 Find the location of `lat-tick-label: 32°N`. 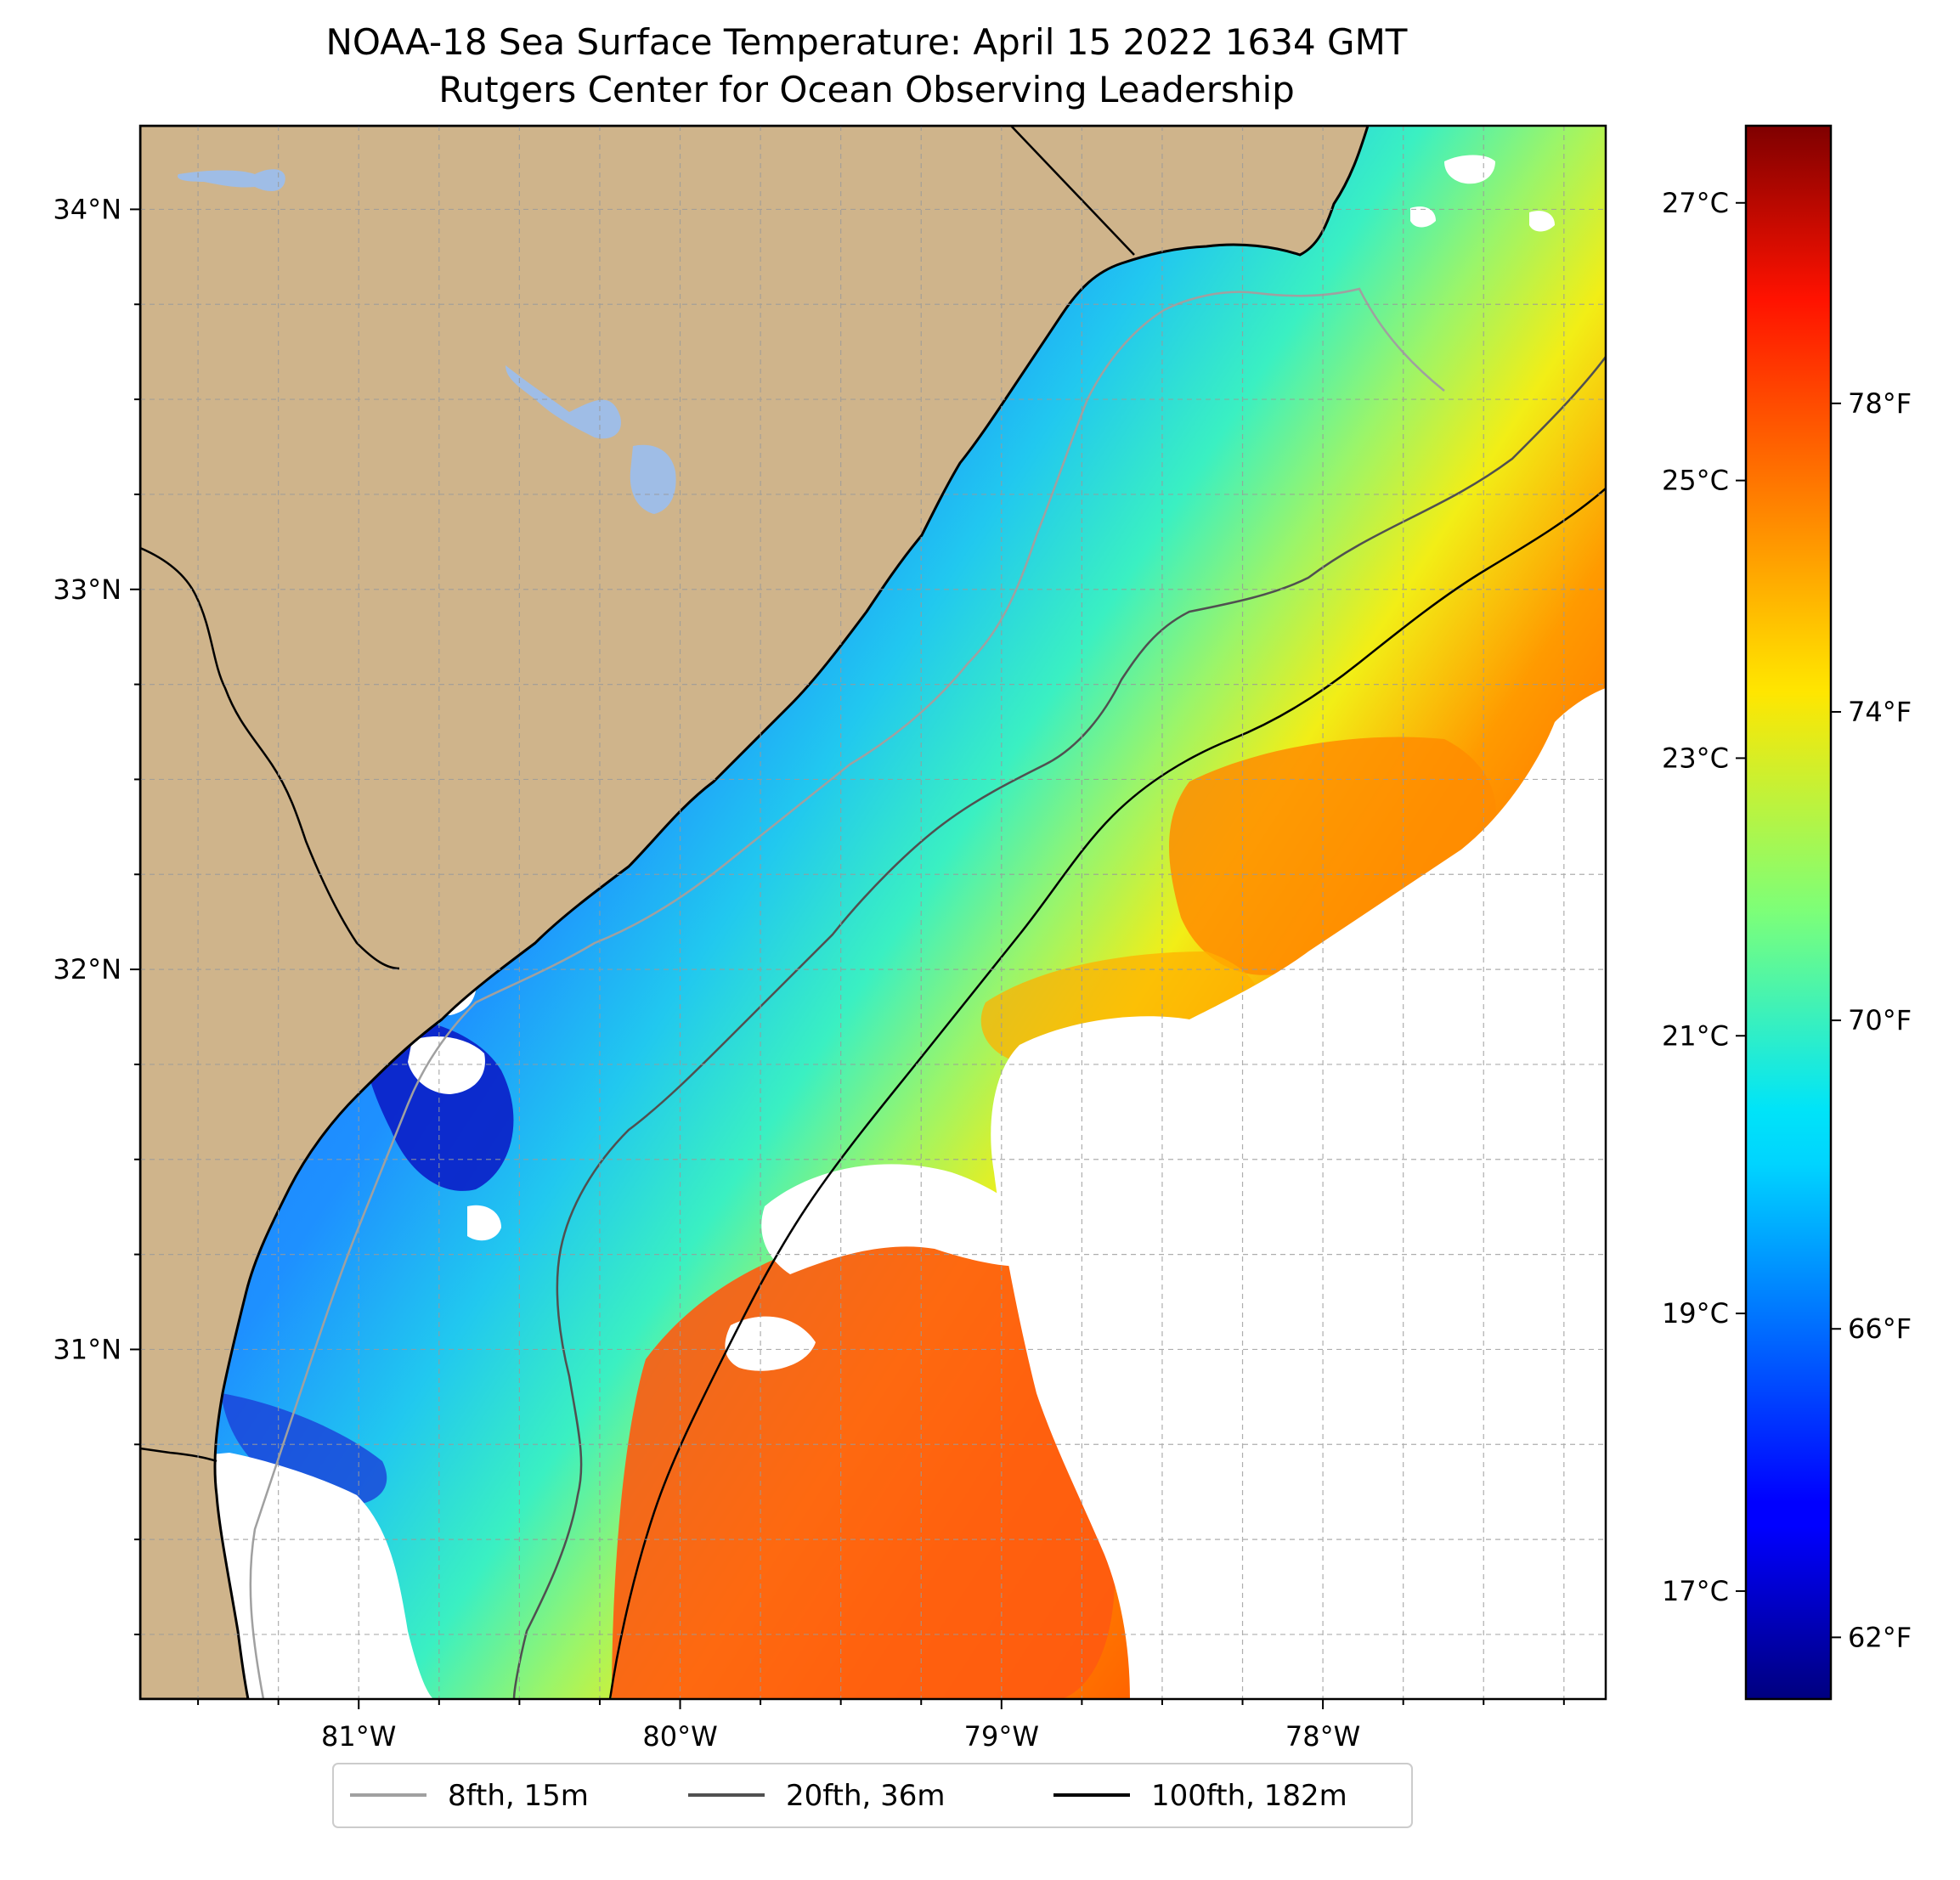

lat-tick-label: 32°N is located at coordinates (87, 969).